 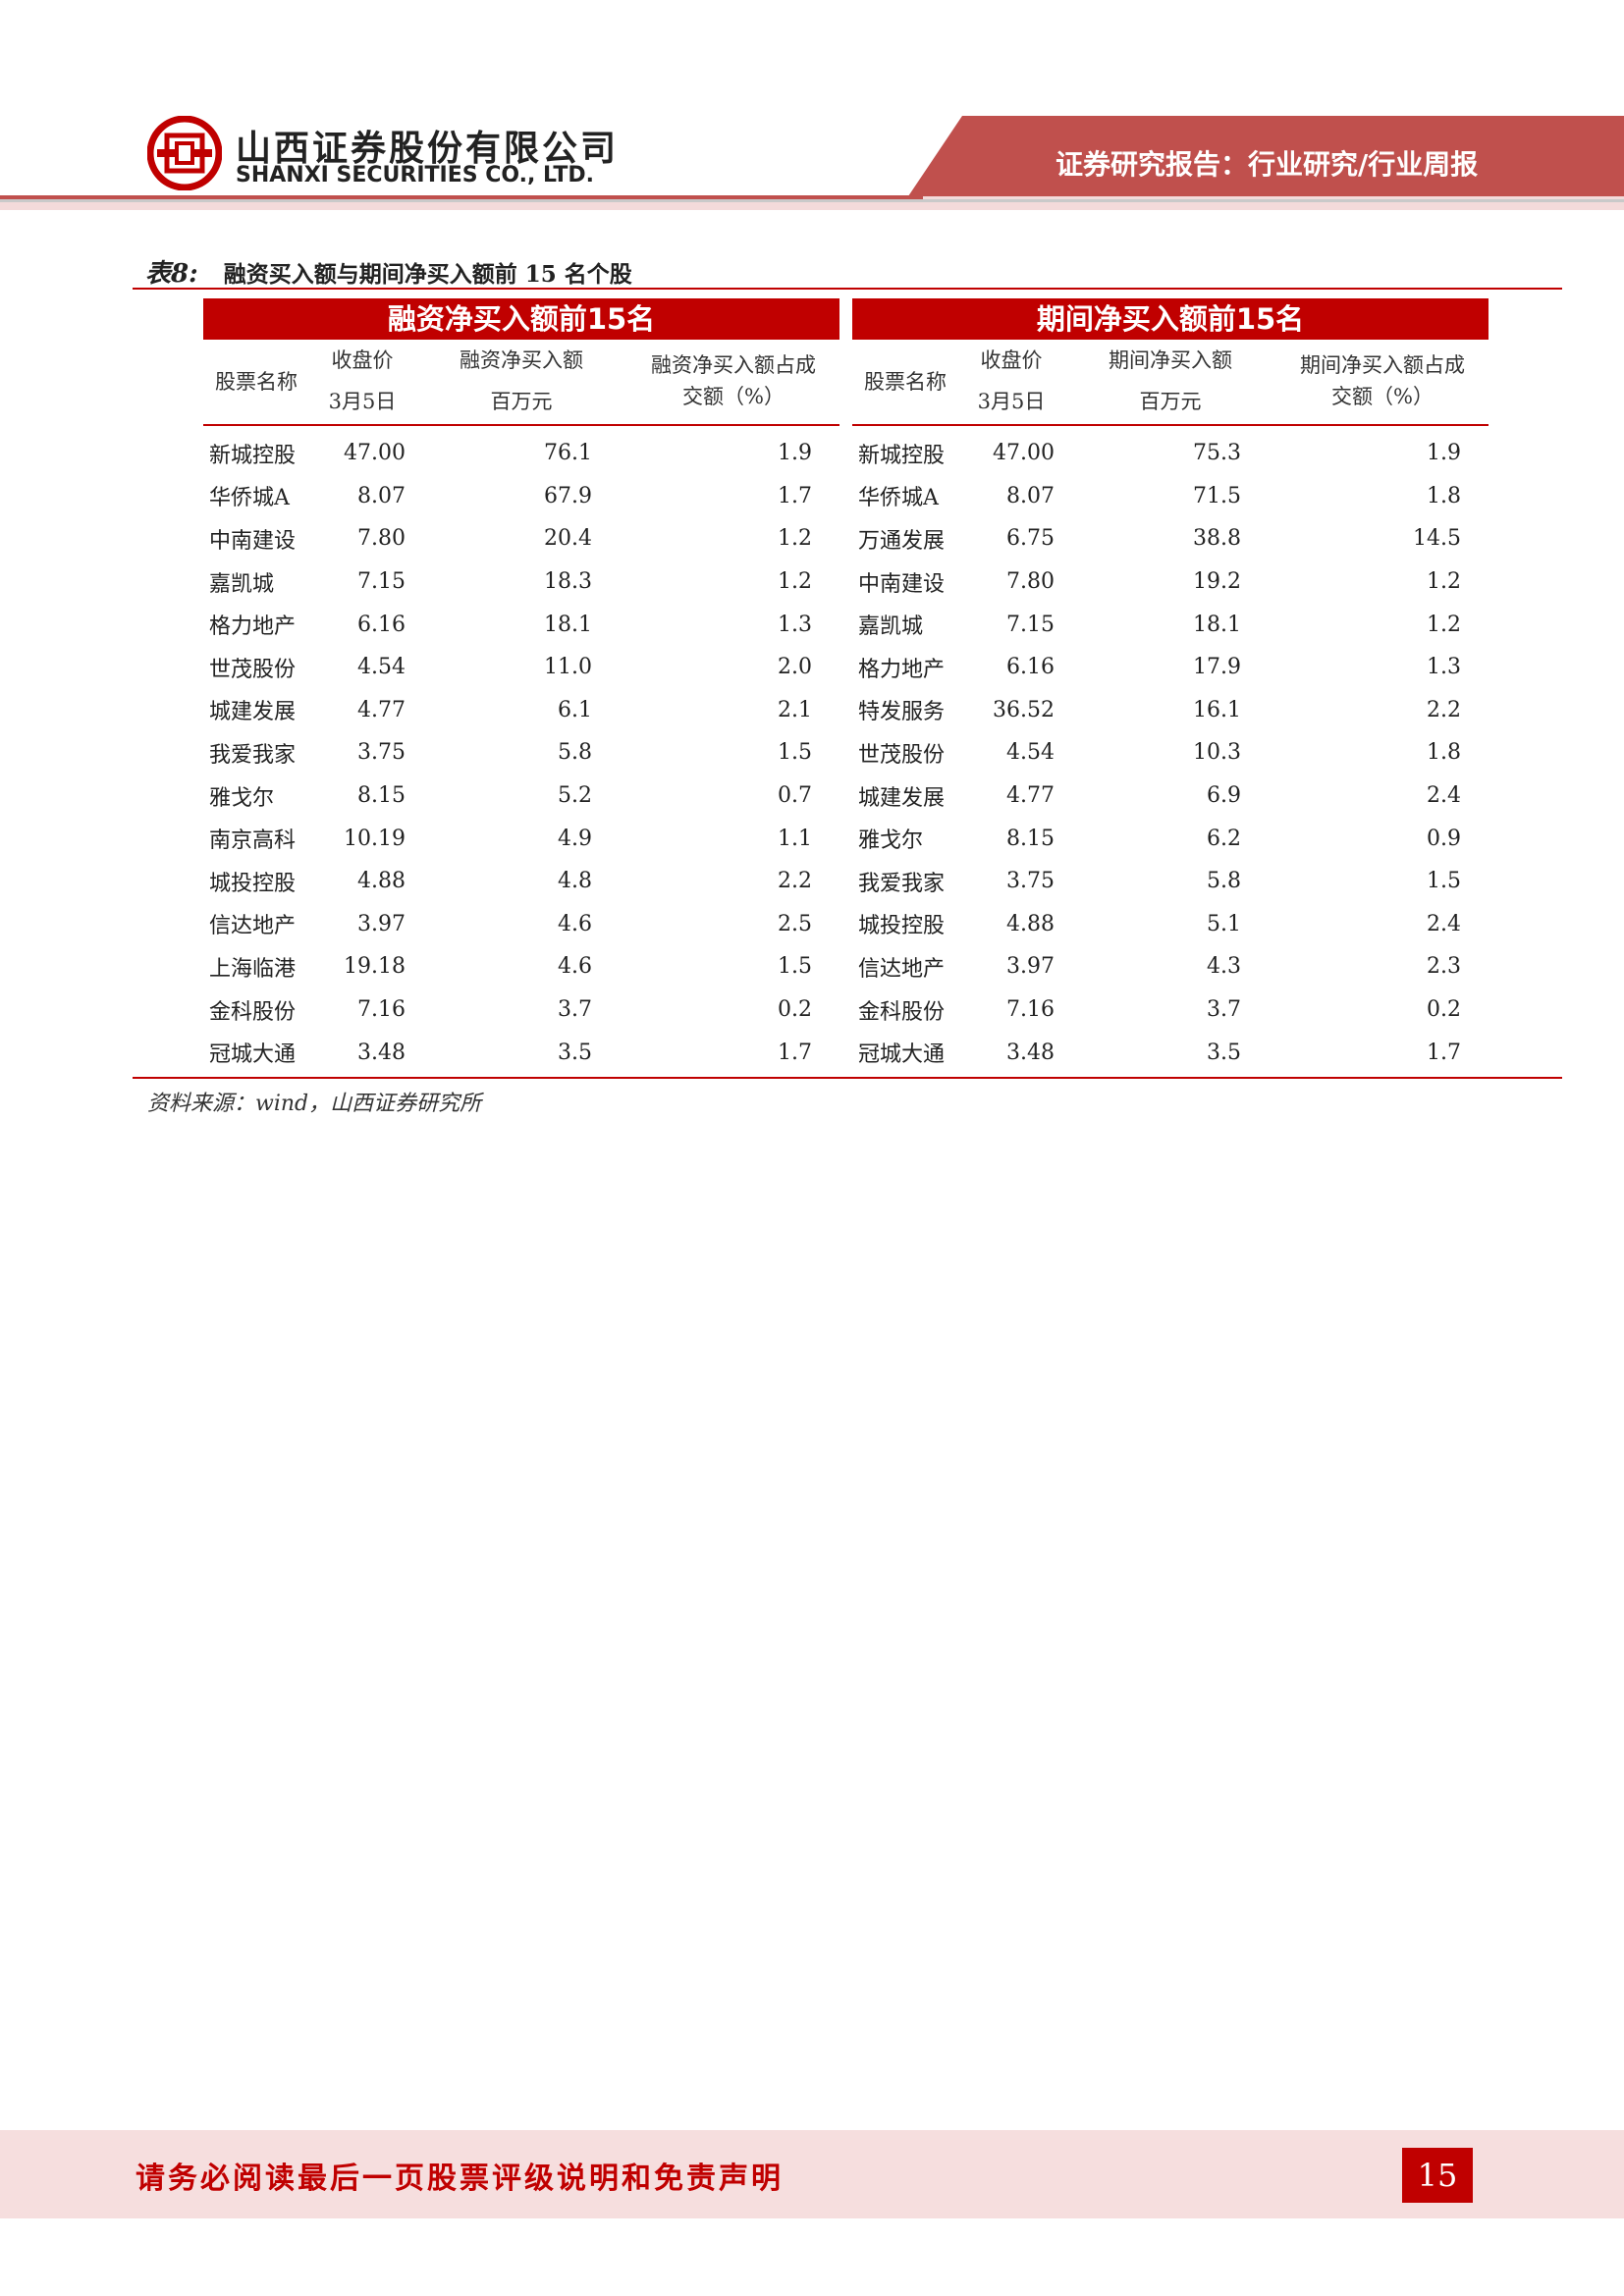 I want to click on cell-stock-name: 信达地产, so click(x=253, y=926).